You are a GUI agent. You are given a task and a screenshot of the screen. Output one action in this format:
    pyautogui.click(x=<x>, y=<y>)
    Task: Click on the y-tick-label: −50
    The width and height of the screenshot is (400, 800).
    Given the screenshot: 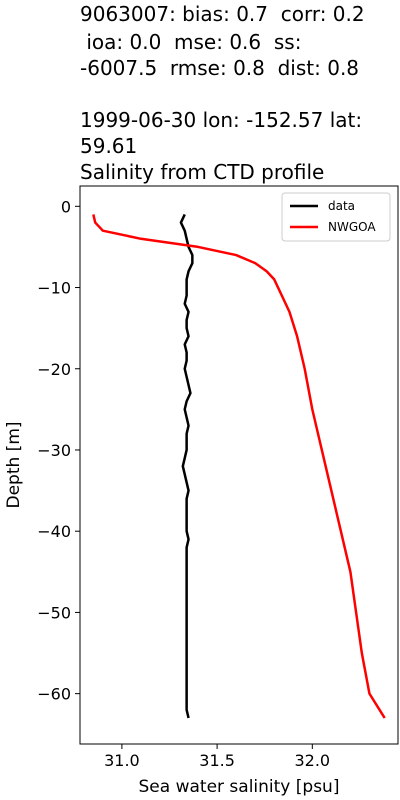 What is the action you would take?
    pyautogui.click(x=54, y=612)
    